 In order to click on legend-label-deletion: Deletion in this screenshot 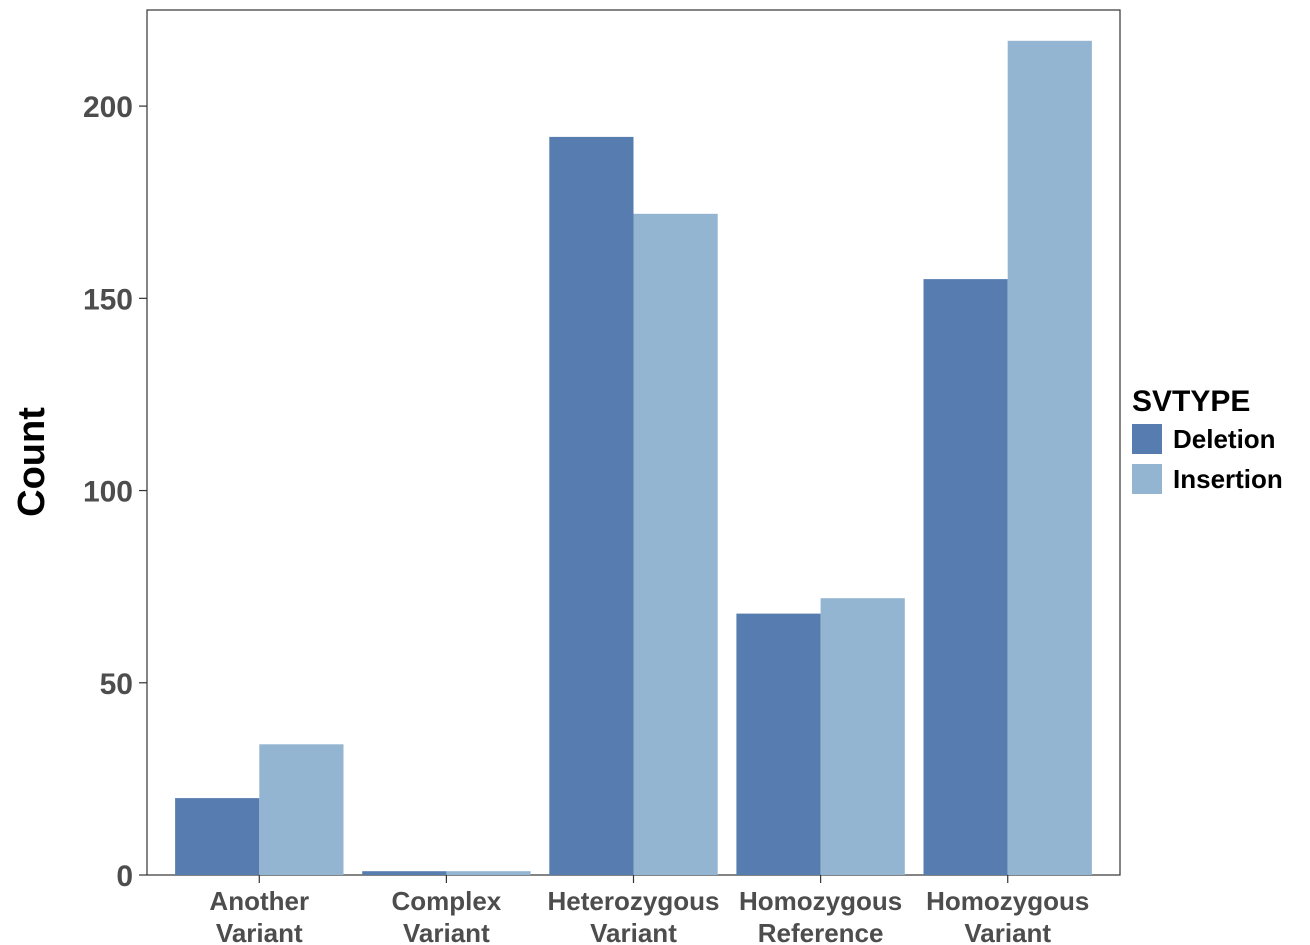, I will do `click(1224, 439)`.